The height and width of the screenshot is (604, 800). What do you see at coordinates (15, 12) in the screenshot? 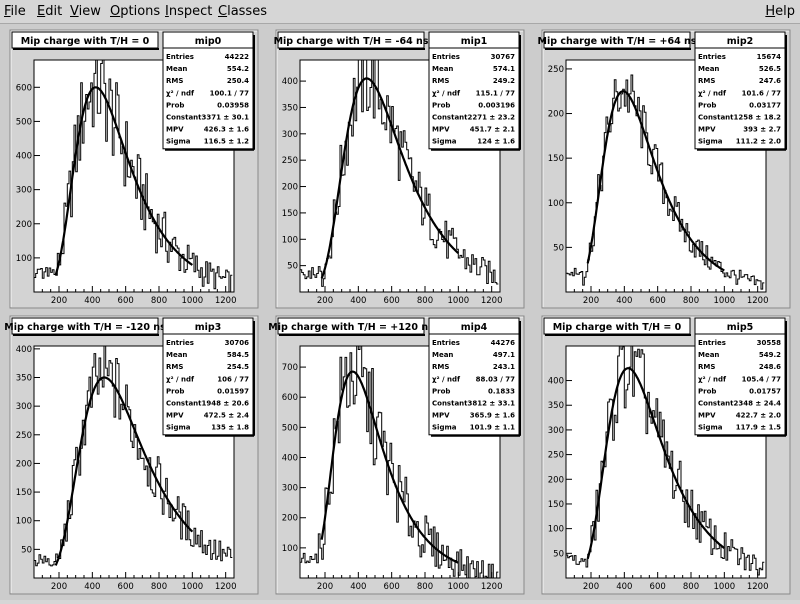
I see `menu-file: File` at bounding box center [15, 12].